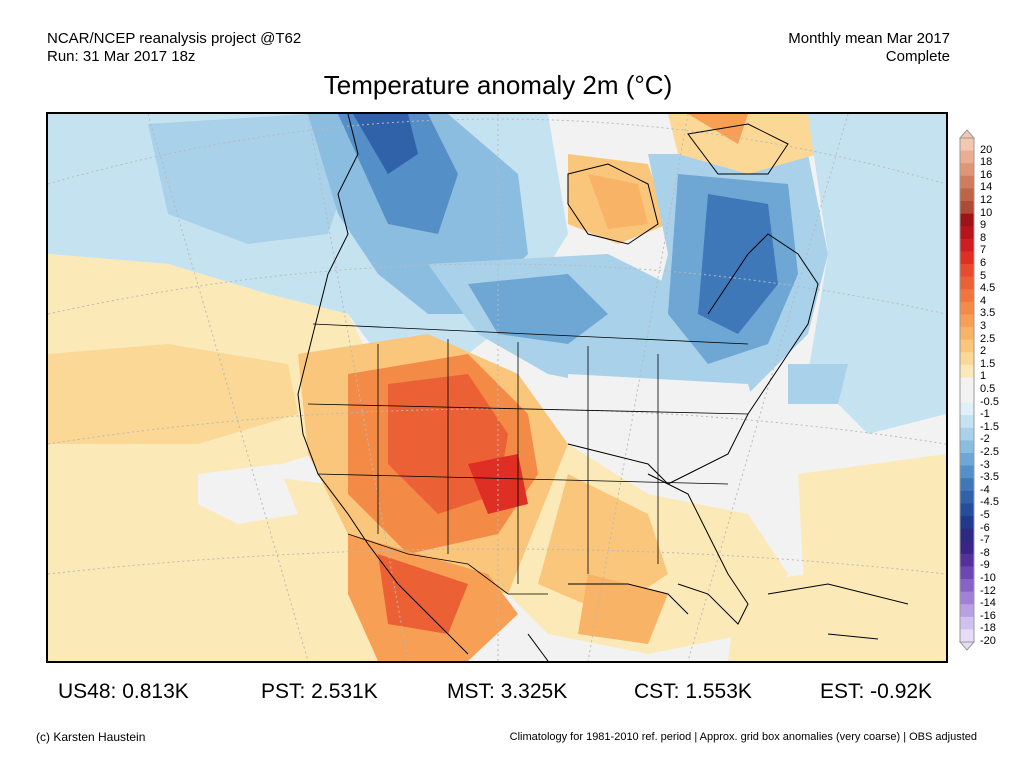 Image resolution: width=1024 pixels, height=768 pixels. I want to click on colorbar-label: 2, so click(983, 351).